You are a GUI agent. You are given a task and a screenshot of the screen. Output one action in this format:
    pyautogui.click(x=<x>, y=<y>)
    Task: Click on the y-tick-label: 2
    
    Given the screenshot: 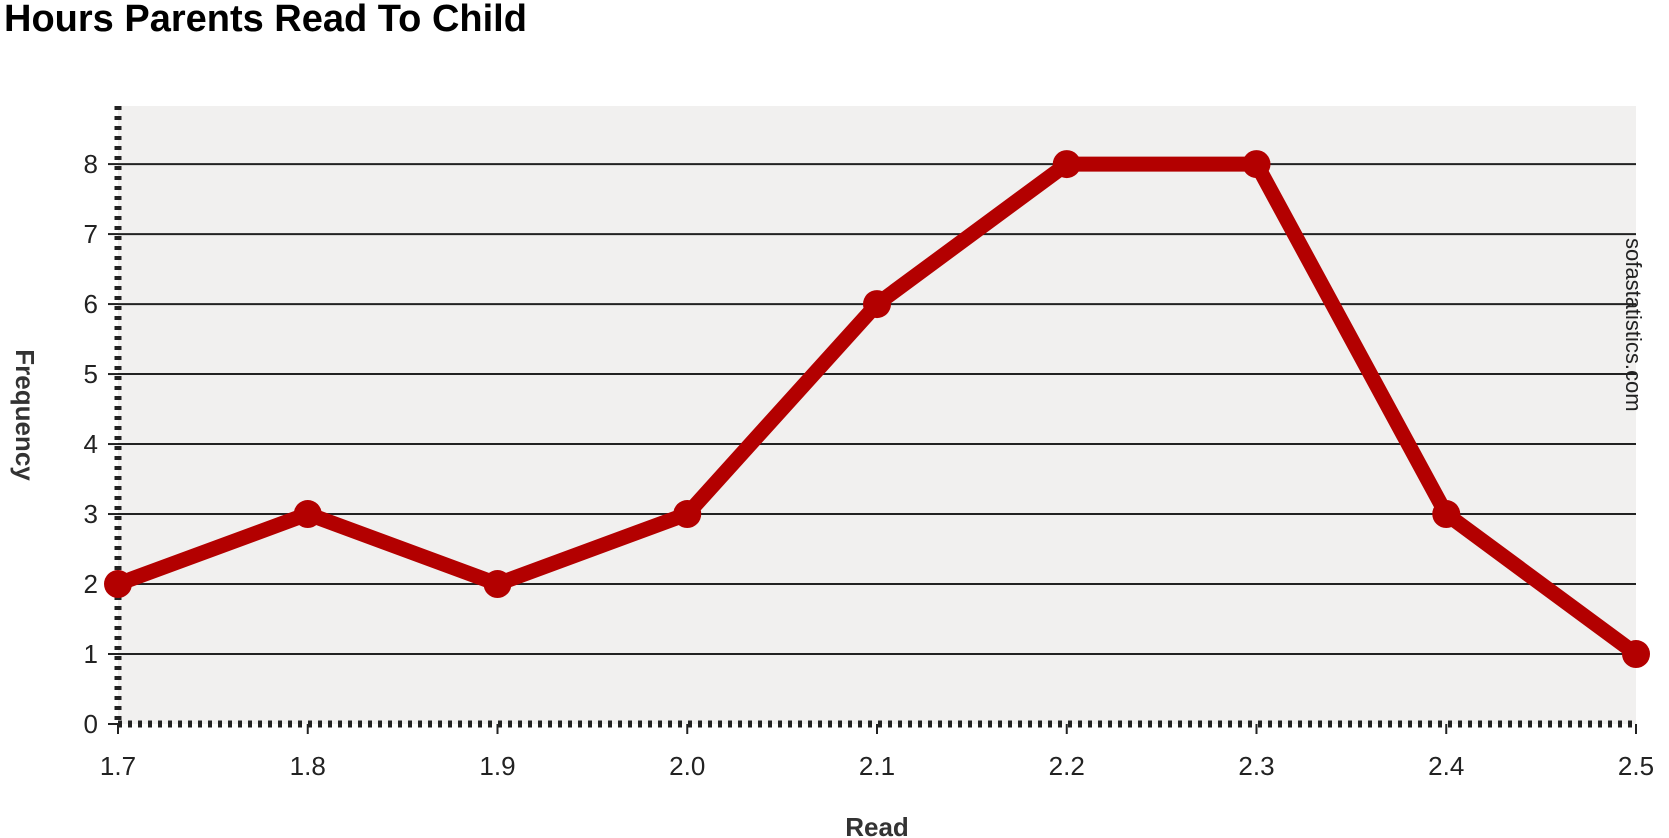 What is the action you would take?
    pyautogui.click(x=91, y=584)
    